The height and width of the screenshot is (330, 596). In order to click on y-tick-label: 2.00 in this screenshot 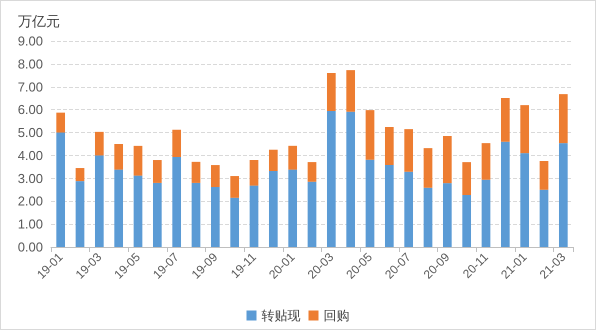, I will do `click(30, 201)`.